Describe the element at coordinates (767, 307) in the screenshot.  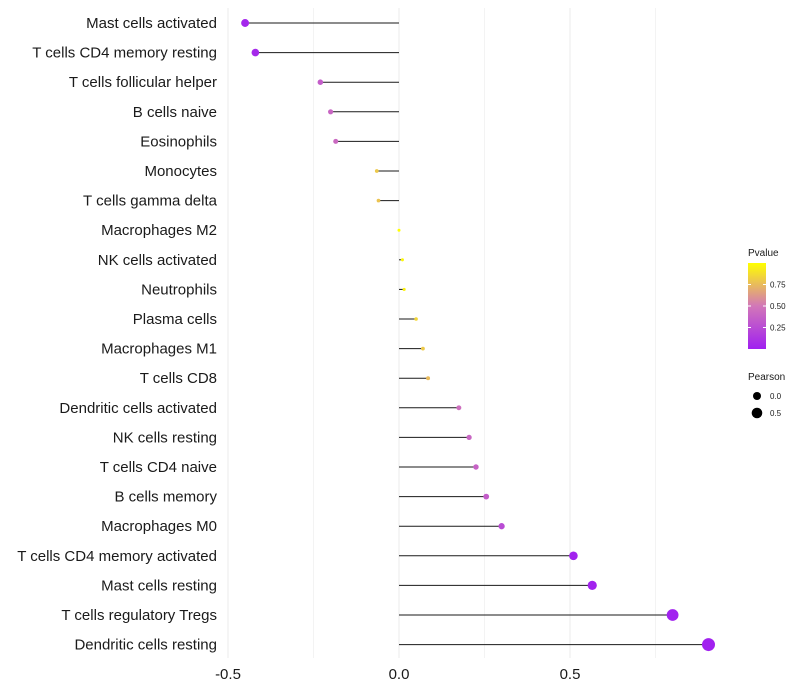
I see `legend-pvalue-ticks: 0.25 0.50 0.75` at that location.